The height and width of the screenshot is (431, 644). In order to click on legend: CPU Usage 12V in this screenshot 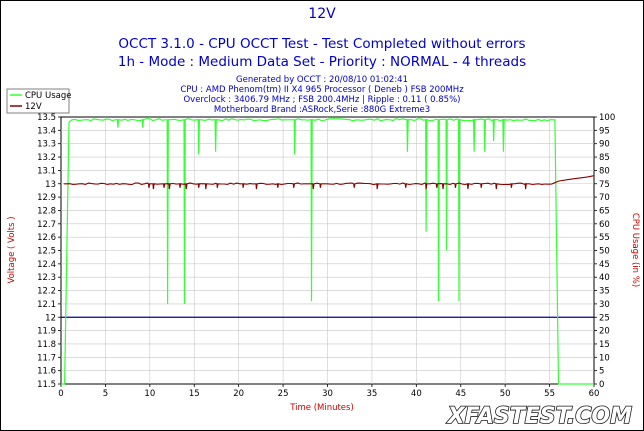, I will do `click(38, 101)`.